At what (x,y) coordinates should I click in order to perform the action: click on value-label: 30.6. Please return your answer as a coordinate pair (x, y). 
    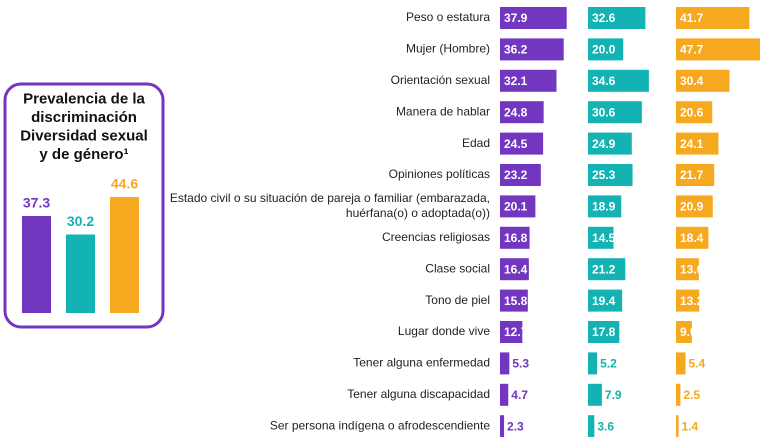
    Looking at the image, I should click on (604, 112).